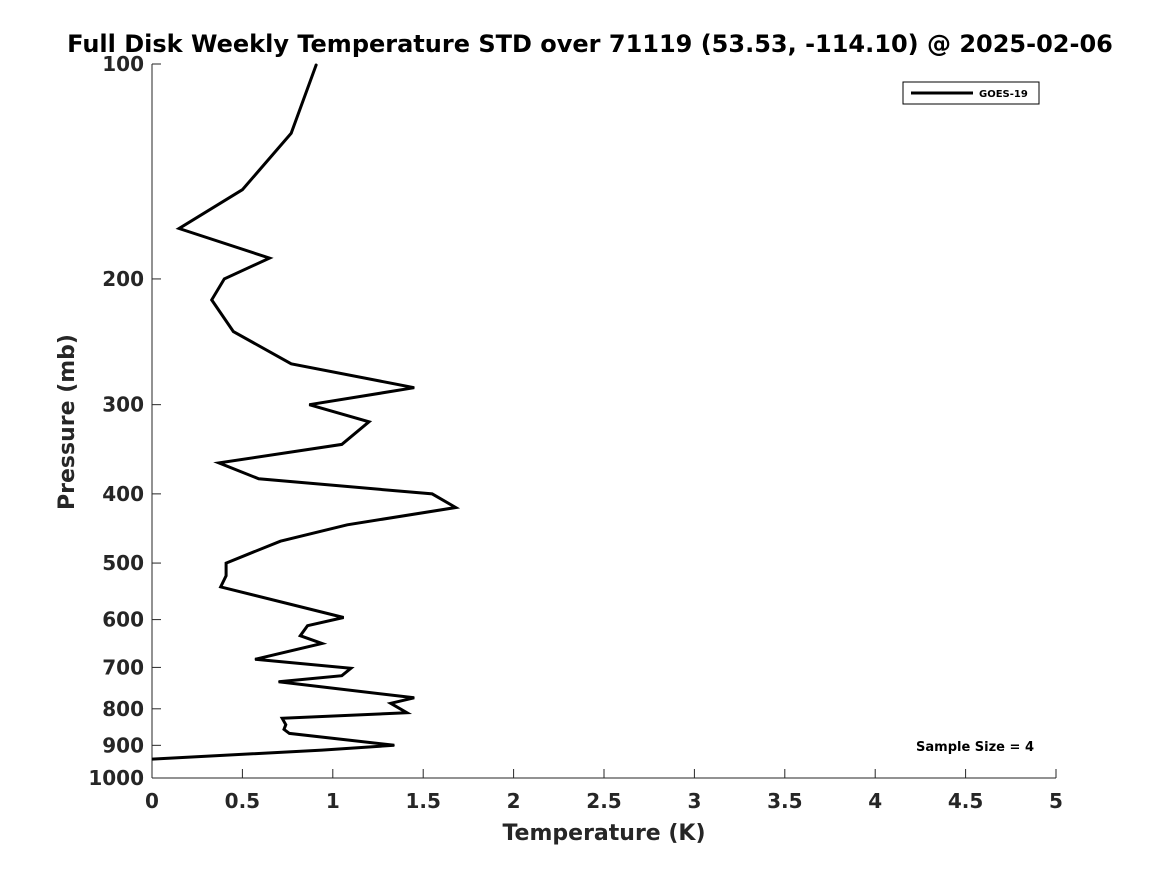  What do you see at coordinates (975, 747) in the screenshot?
I see `sample-size-annotation: Sample Size = 4` at bounding box center [975, 747].